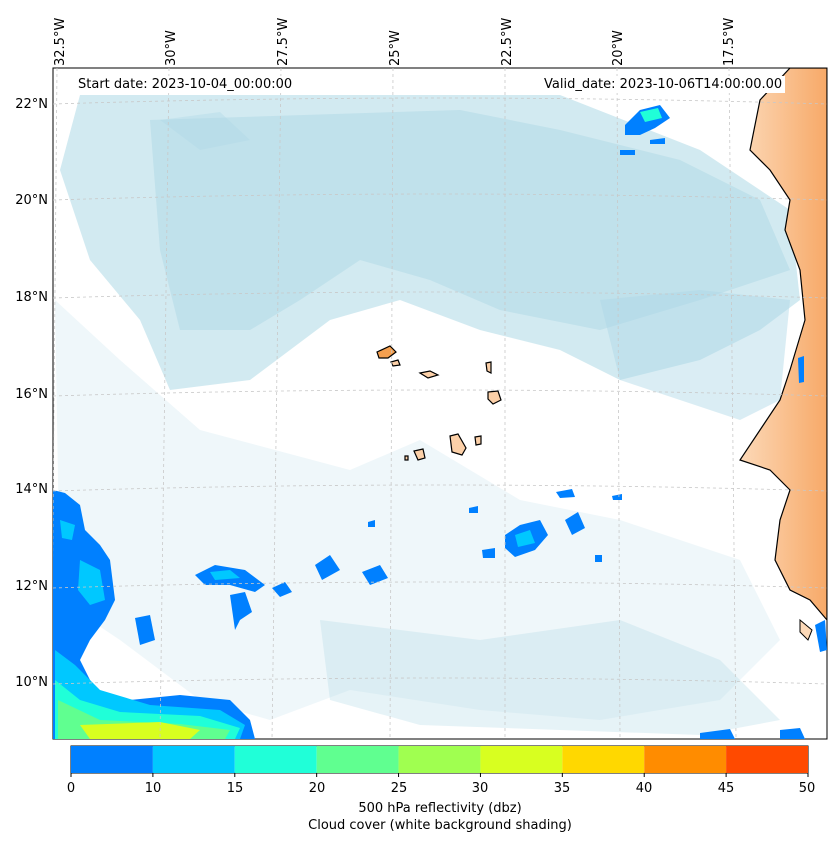 Image resolution: width=837 pixels, height=843 pixels. What do you see at coordinates (235, 788) in the screenshot?
I see `colorbar-tick-label: 15` at bounding box center [235, 788].